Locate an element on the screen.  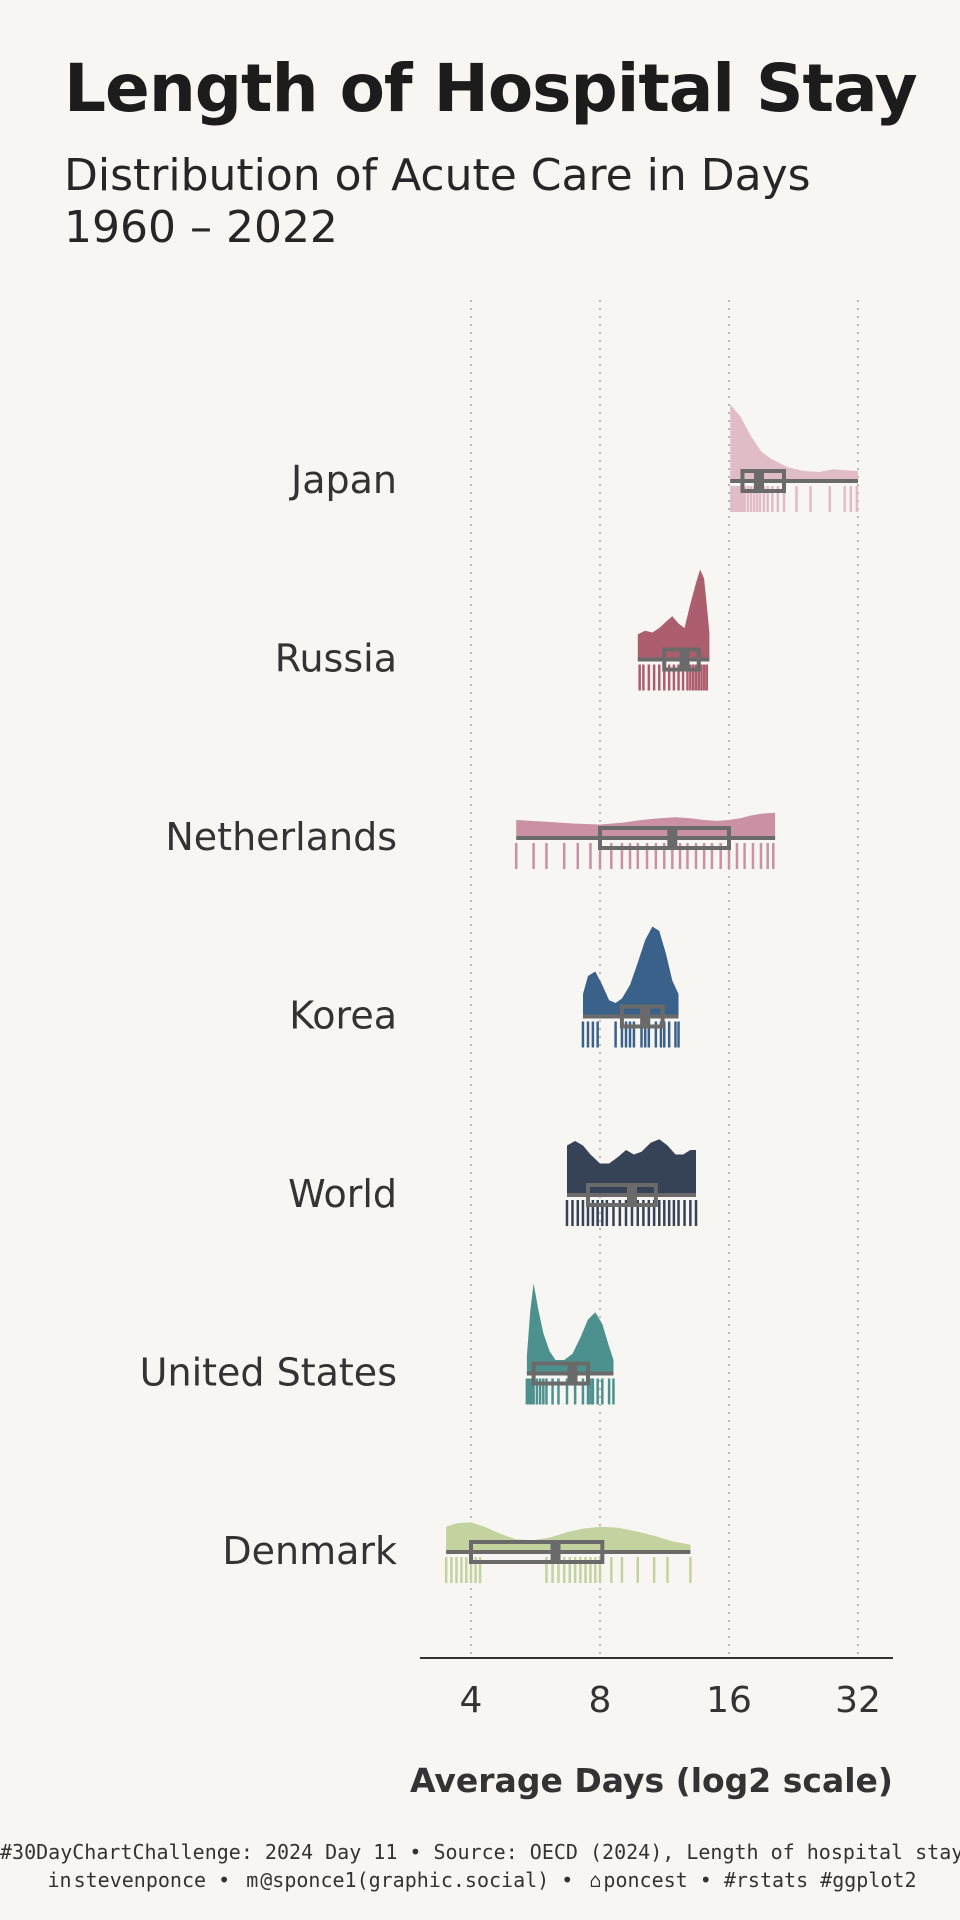
y-label: Russia is located at coordinates (336, 659).